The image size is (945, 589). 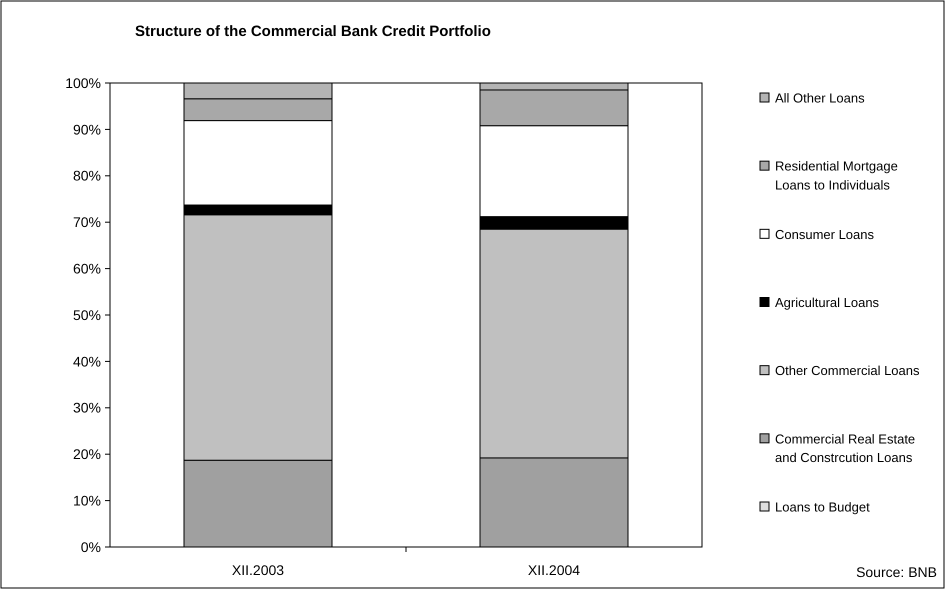 What do you see at coordinates (847, 370) in the screenshot?
I see `legend-label: Other Commercial Loans` at bounding box center [847, 370].